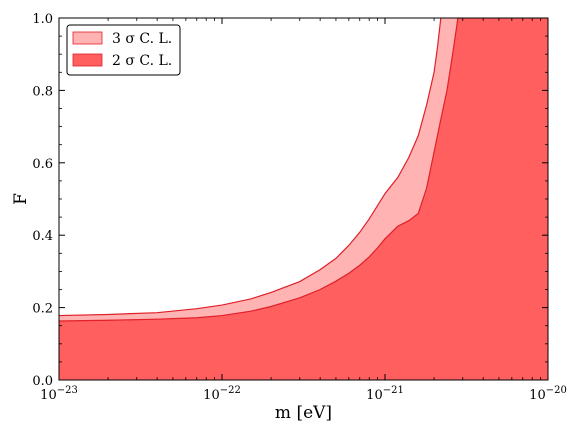 Image resolution: width=581 pixels, height=436 pixels. What do you see at coordinates (42, 19) in the screenshot?
I see `y-tick-label: 1.0` at bounding box center [42, 19].